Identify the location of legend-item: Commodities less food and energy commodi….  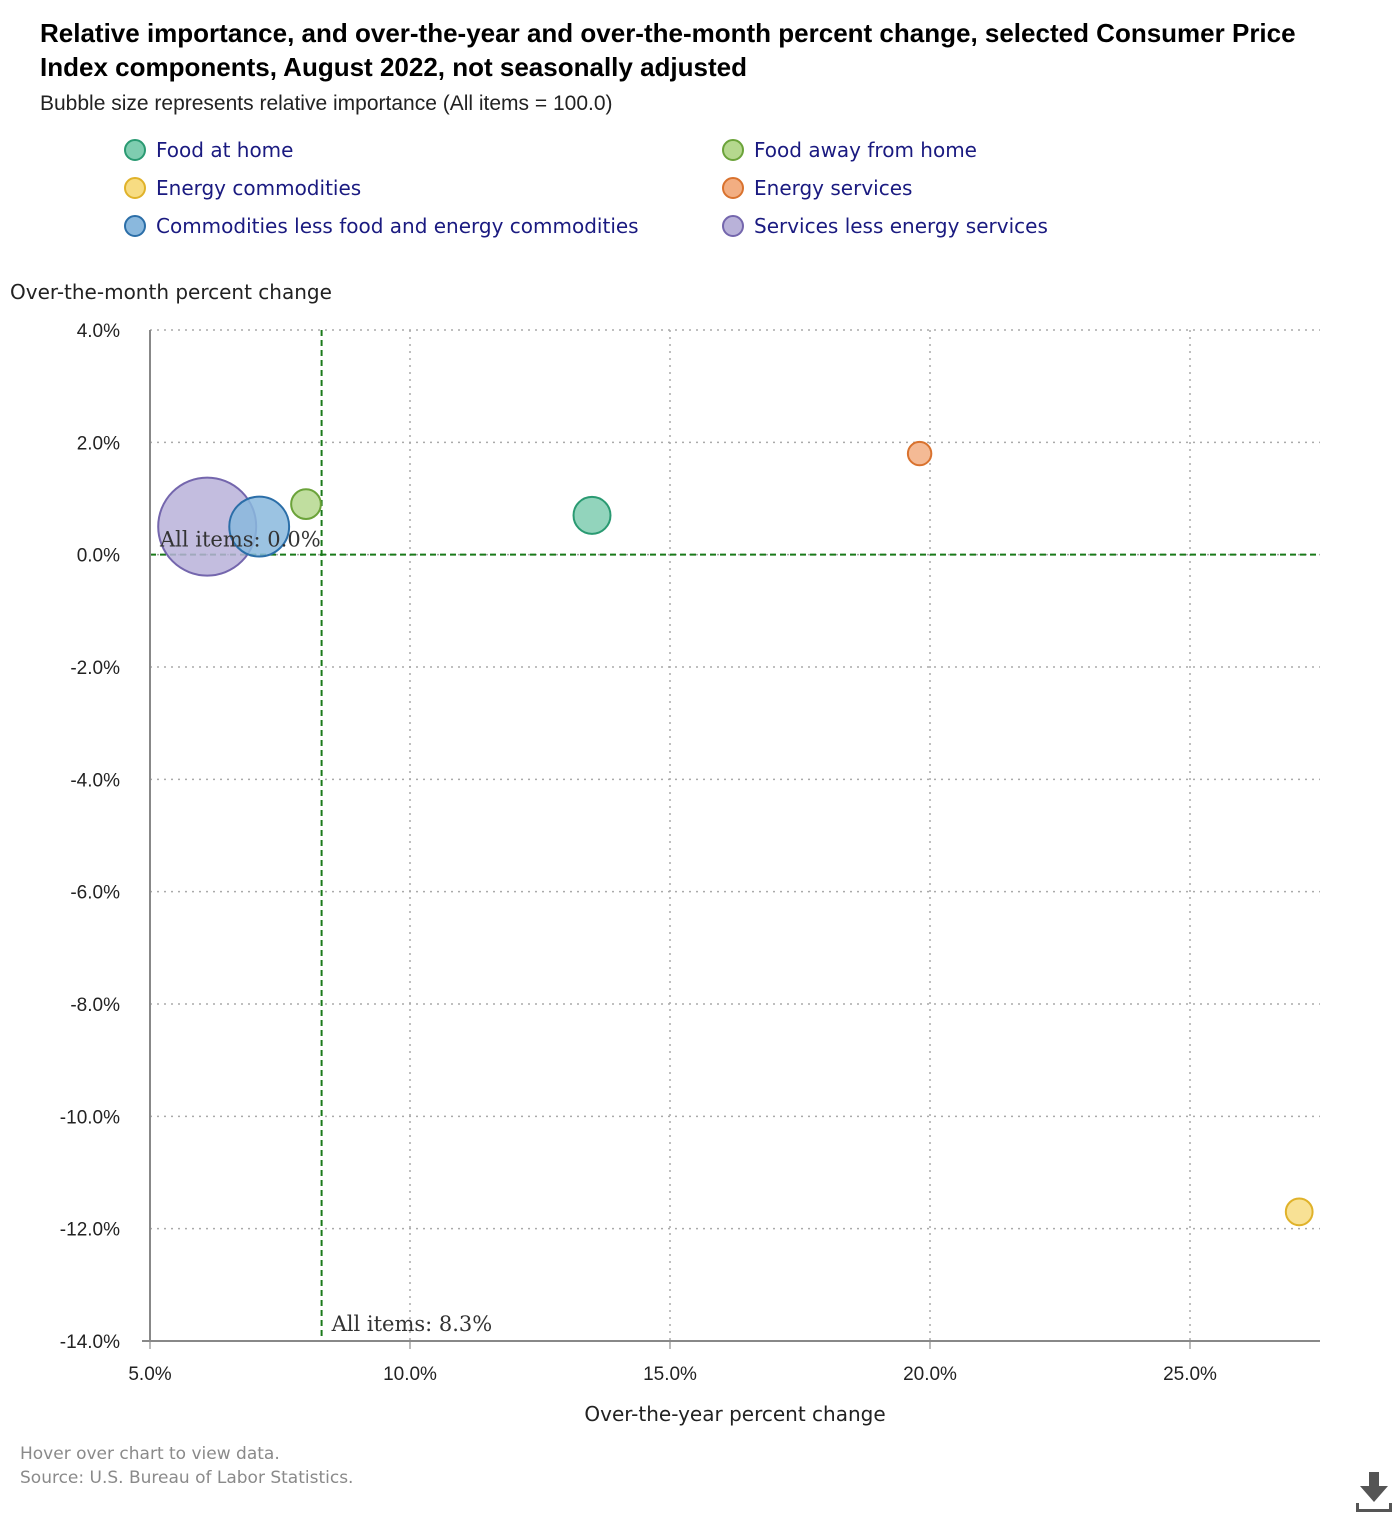
(381, 226).